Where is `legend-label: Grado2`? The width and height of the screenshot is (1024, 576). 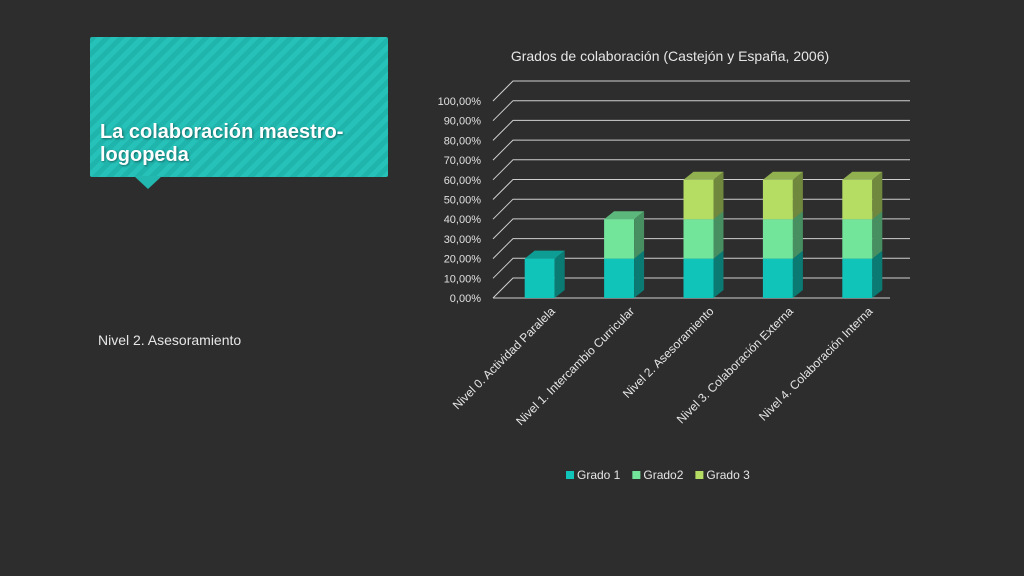 legend-label: Grado2 is located at coordinates (663, 475).